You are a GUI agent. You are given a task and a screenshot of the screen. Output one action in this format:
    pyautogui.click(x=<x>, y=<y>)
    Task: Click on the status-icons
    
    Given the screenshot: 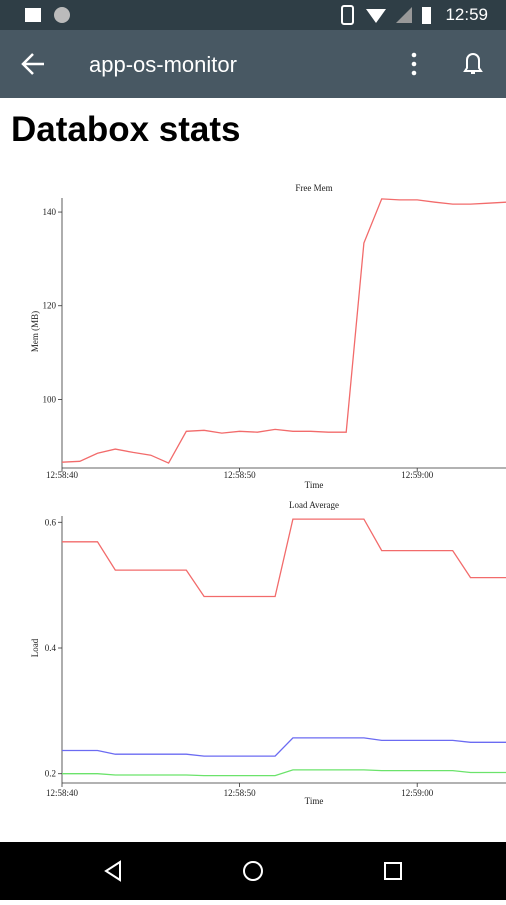 What is the action you would take?
    pyautogui.click(x=47, y=15)
    